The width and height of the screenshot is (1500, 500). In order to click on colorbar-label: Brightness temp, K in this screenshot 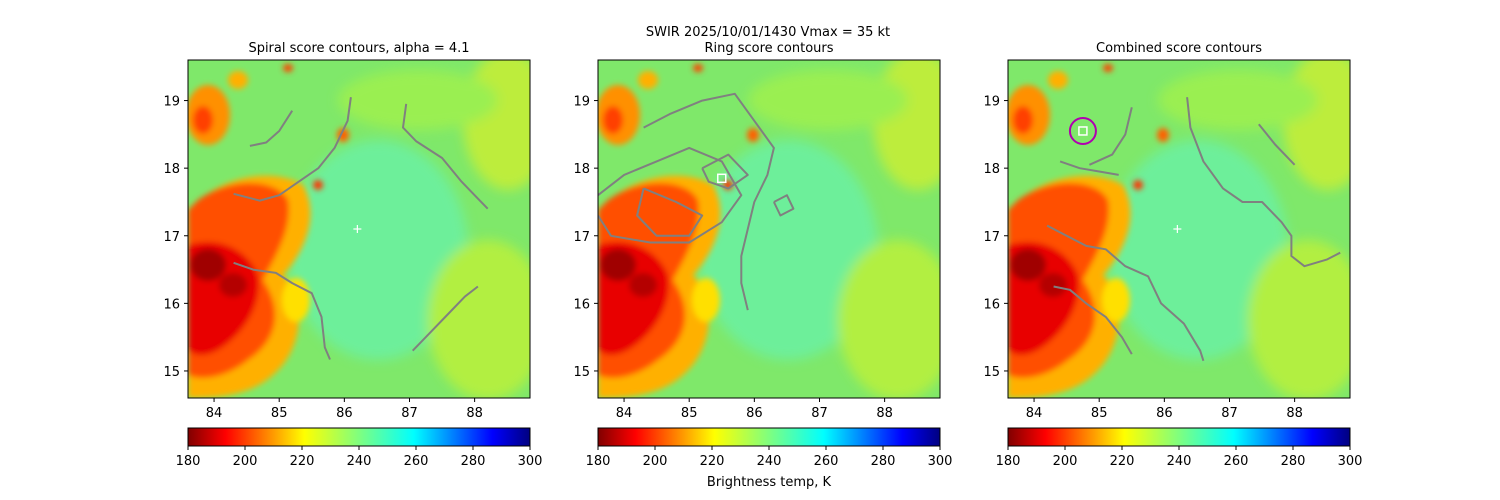, I will do `click(769, 482)`.